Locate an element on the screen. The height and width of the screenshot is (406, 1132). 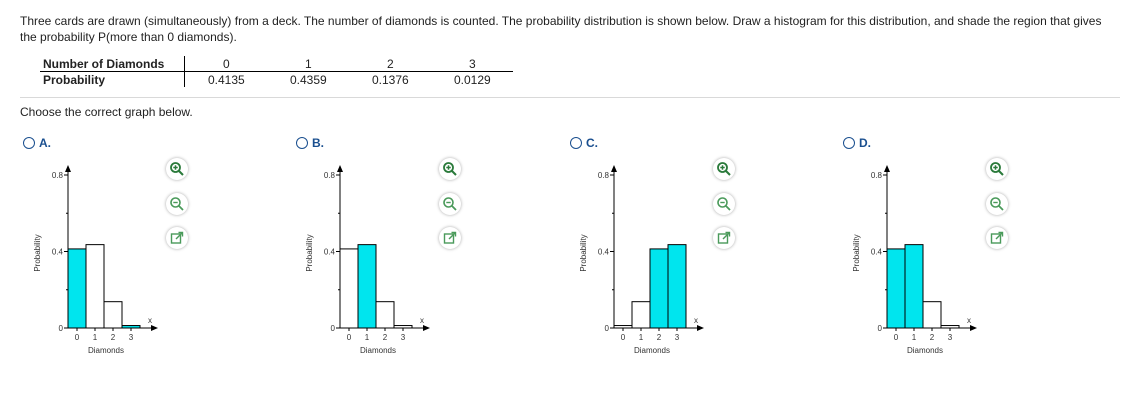
enlarge-button-a is located at coordinates (177, 238).